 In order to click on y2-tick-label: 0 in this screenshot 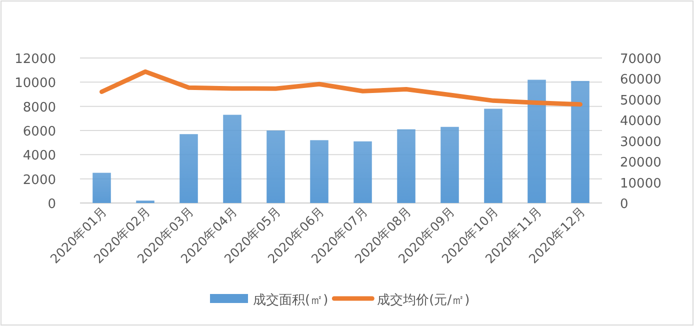, I will do `click(624, 204)`.